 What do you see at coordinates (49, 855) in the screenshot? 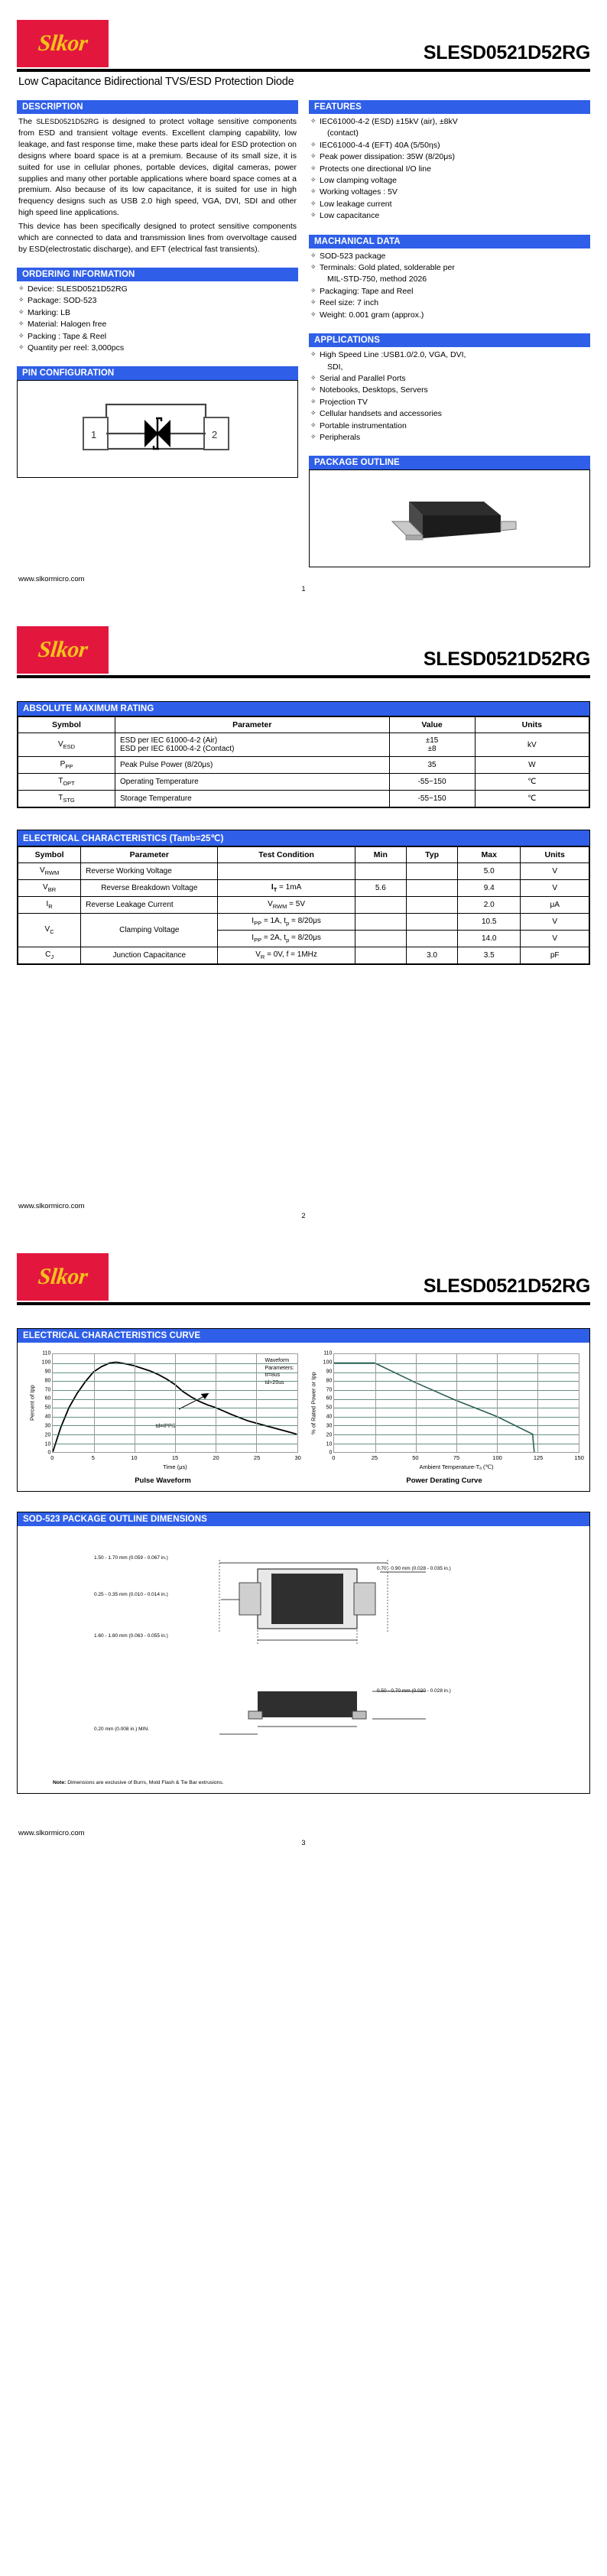
I see `column-header: Symbol` at bounding box center [49, 855].